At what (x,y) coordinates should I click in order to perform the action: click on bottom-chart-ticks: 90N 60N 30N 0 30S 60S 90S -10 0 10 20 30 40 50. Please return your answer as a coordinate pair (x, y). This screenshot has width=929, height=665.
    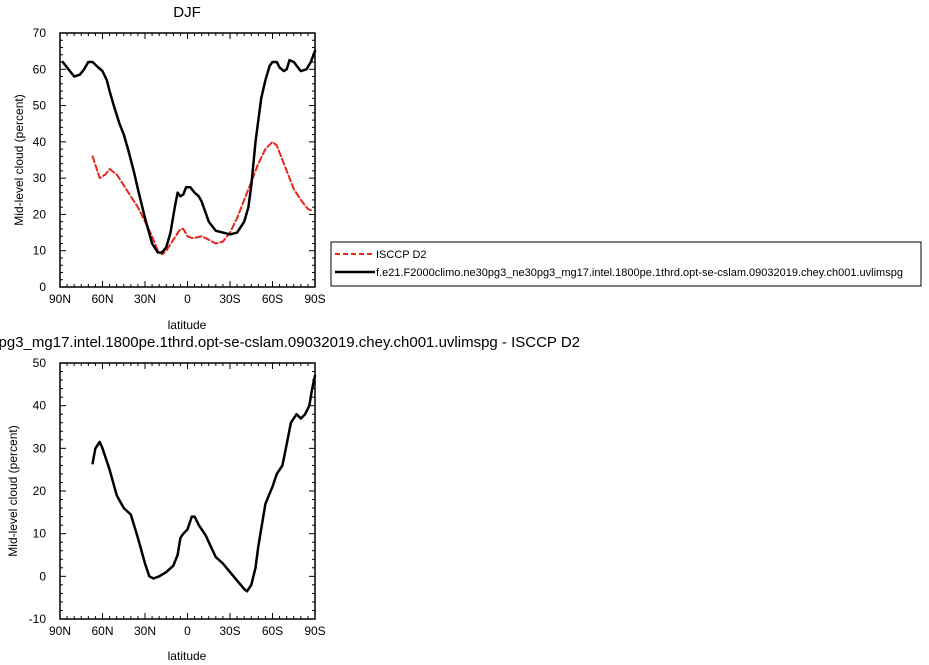
    Looking at the image, I should click on (177, 497).